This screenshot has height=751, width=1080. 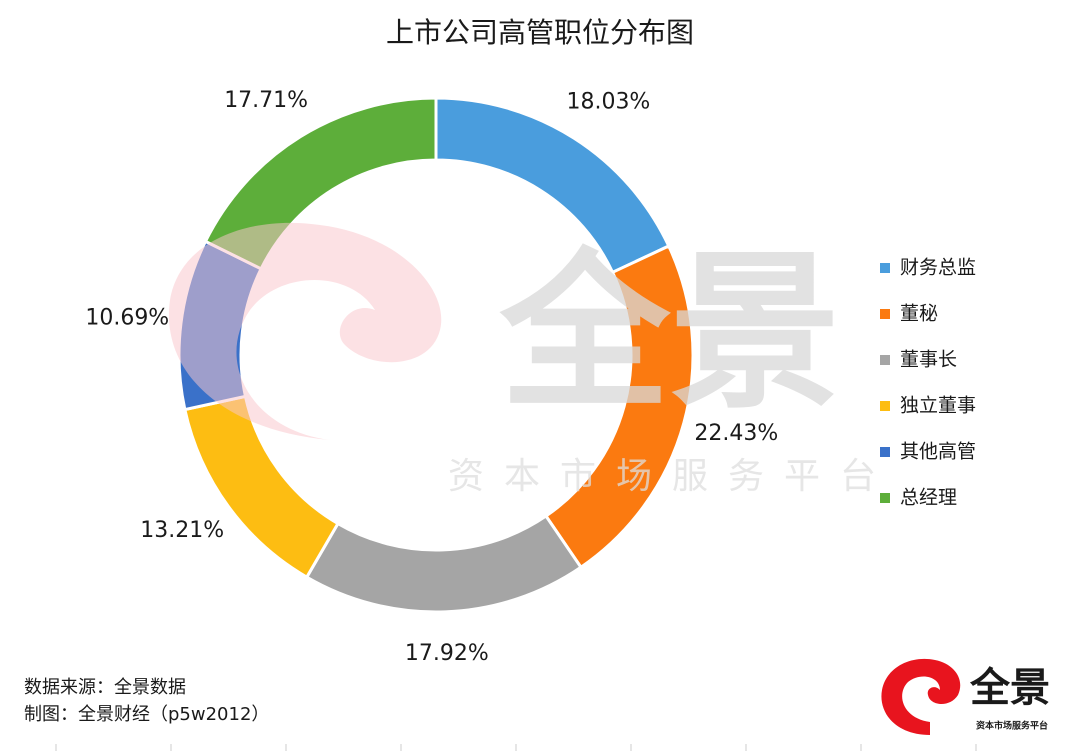 What do you see at coordinates (921, 696) in the screenshot?
I see `logo-icon` at bounding box center [921, 696].